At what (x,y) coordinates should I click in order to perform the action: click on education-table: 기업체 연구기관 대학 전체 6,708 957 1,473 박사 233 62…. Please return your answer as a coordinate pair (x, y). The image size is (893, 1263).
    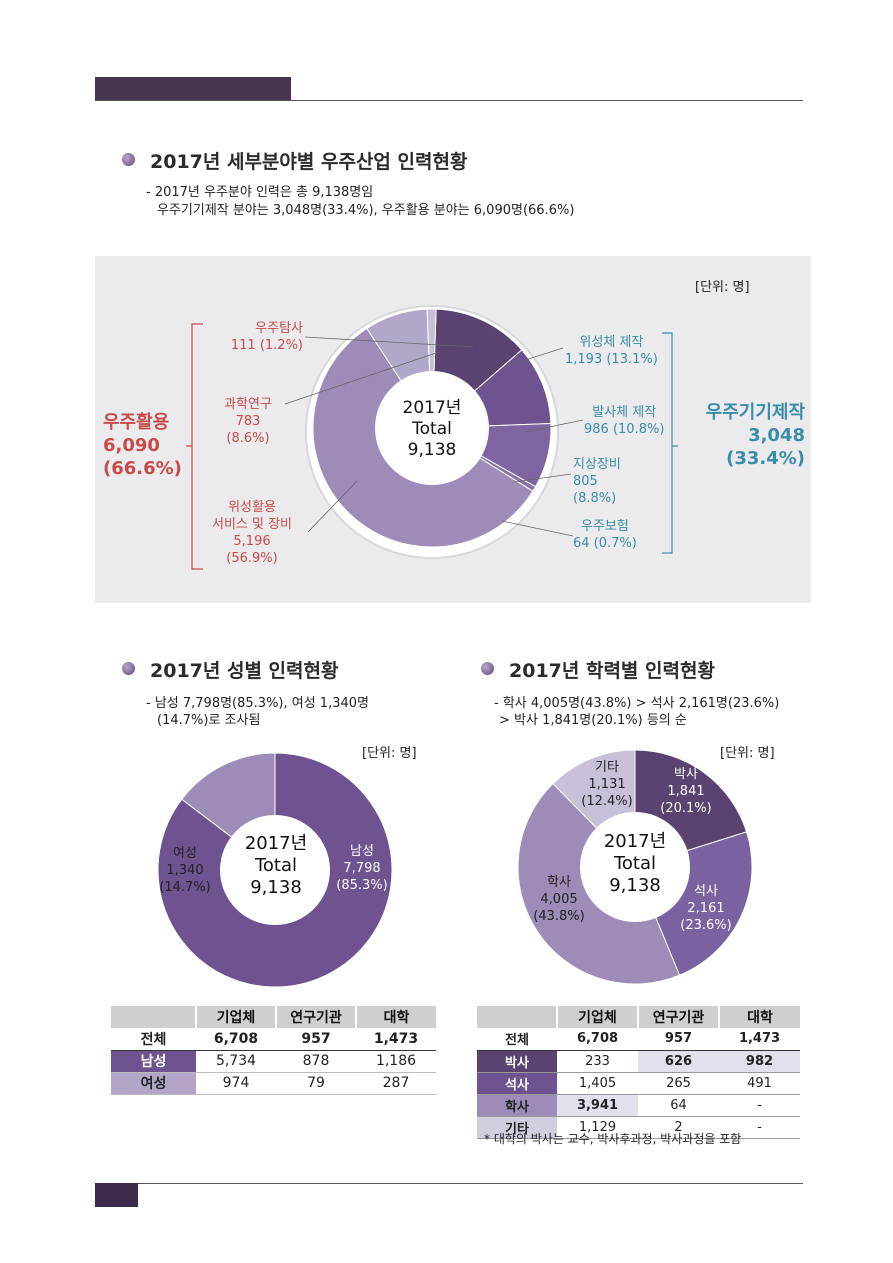
    Looking at the image, I should click on (638, 1072).